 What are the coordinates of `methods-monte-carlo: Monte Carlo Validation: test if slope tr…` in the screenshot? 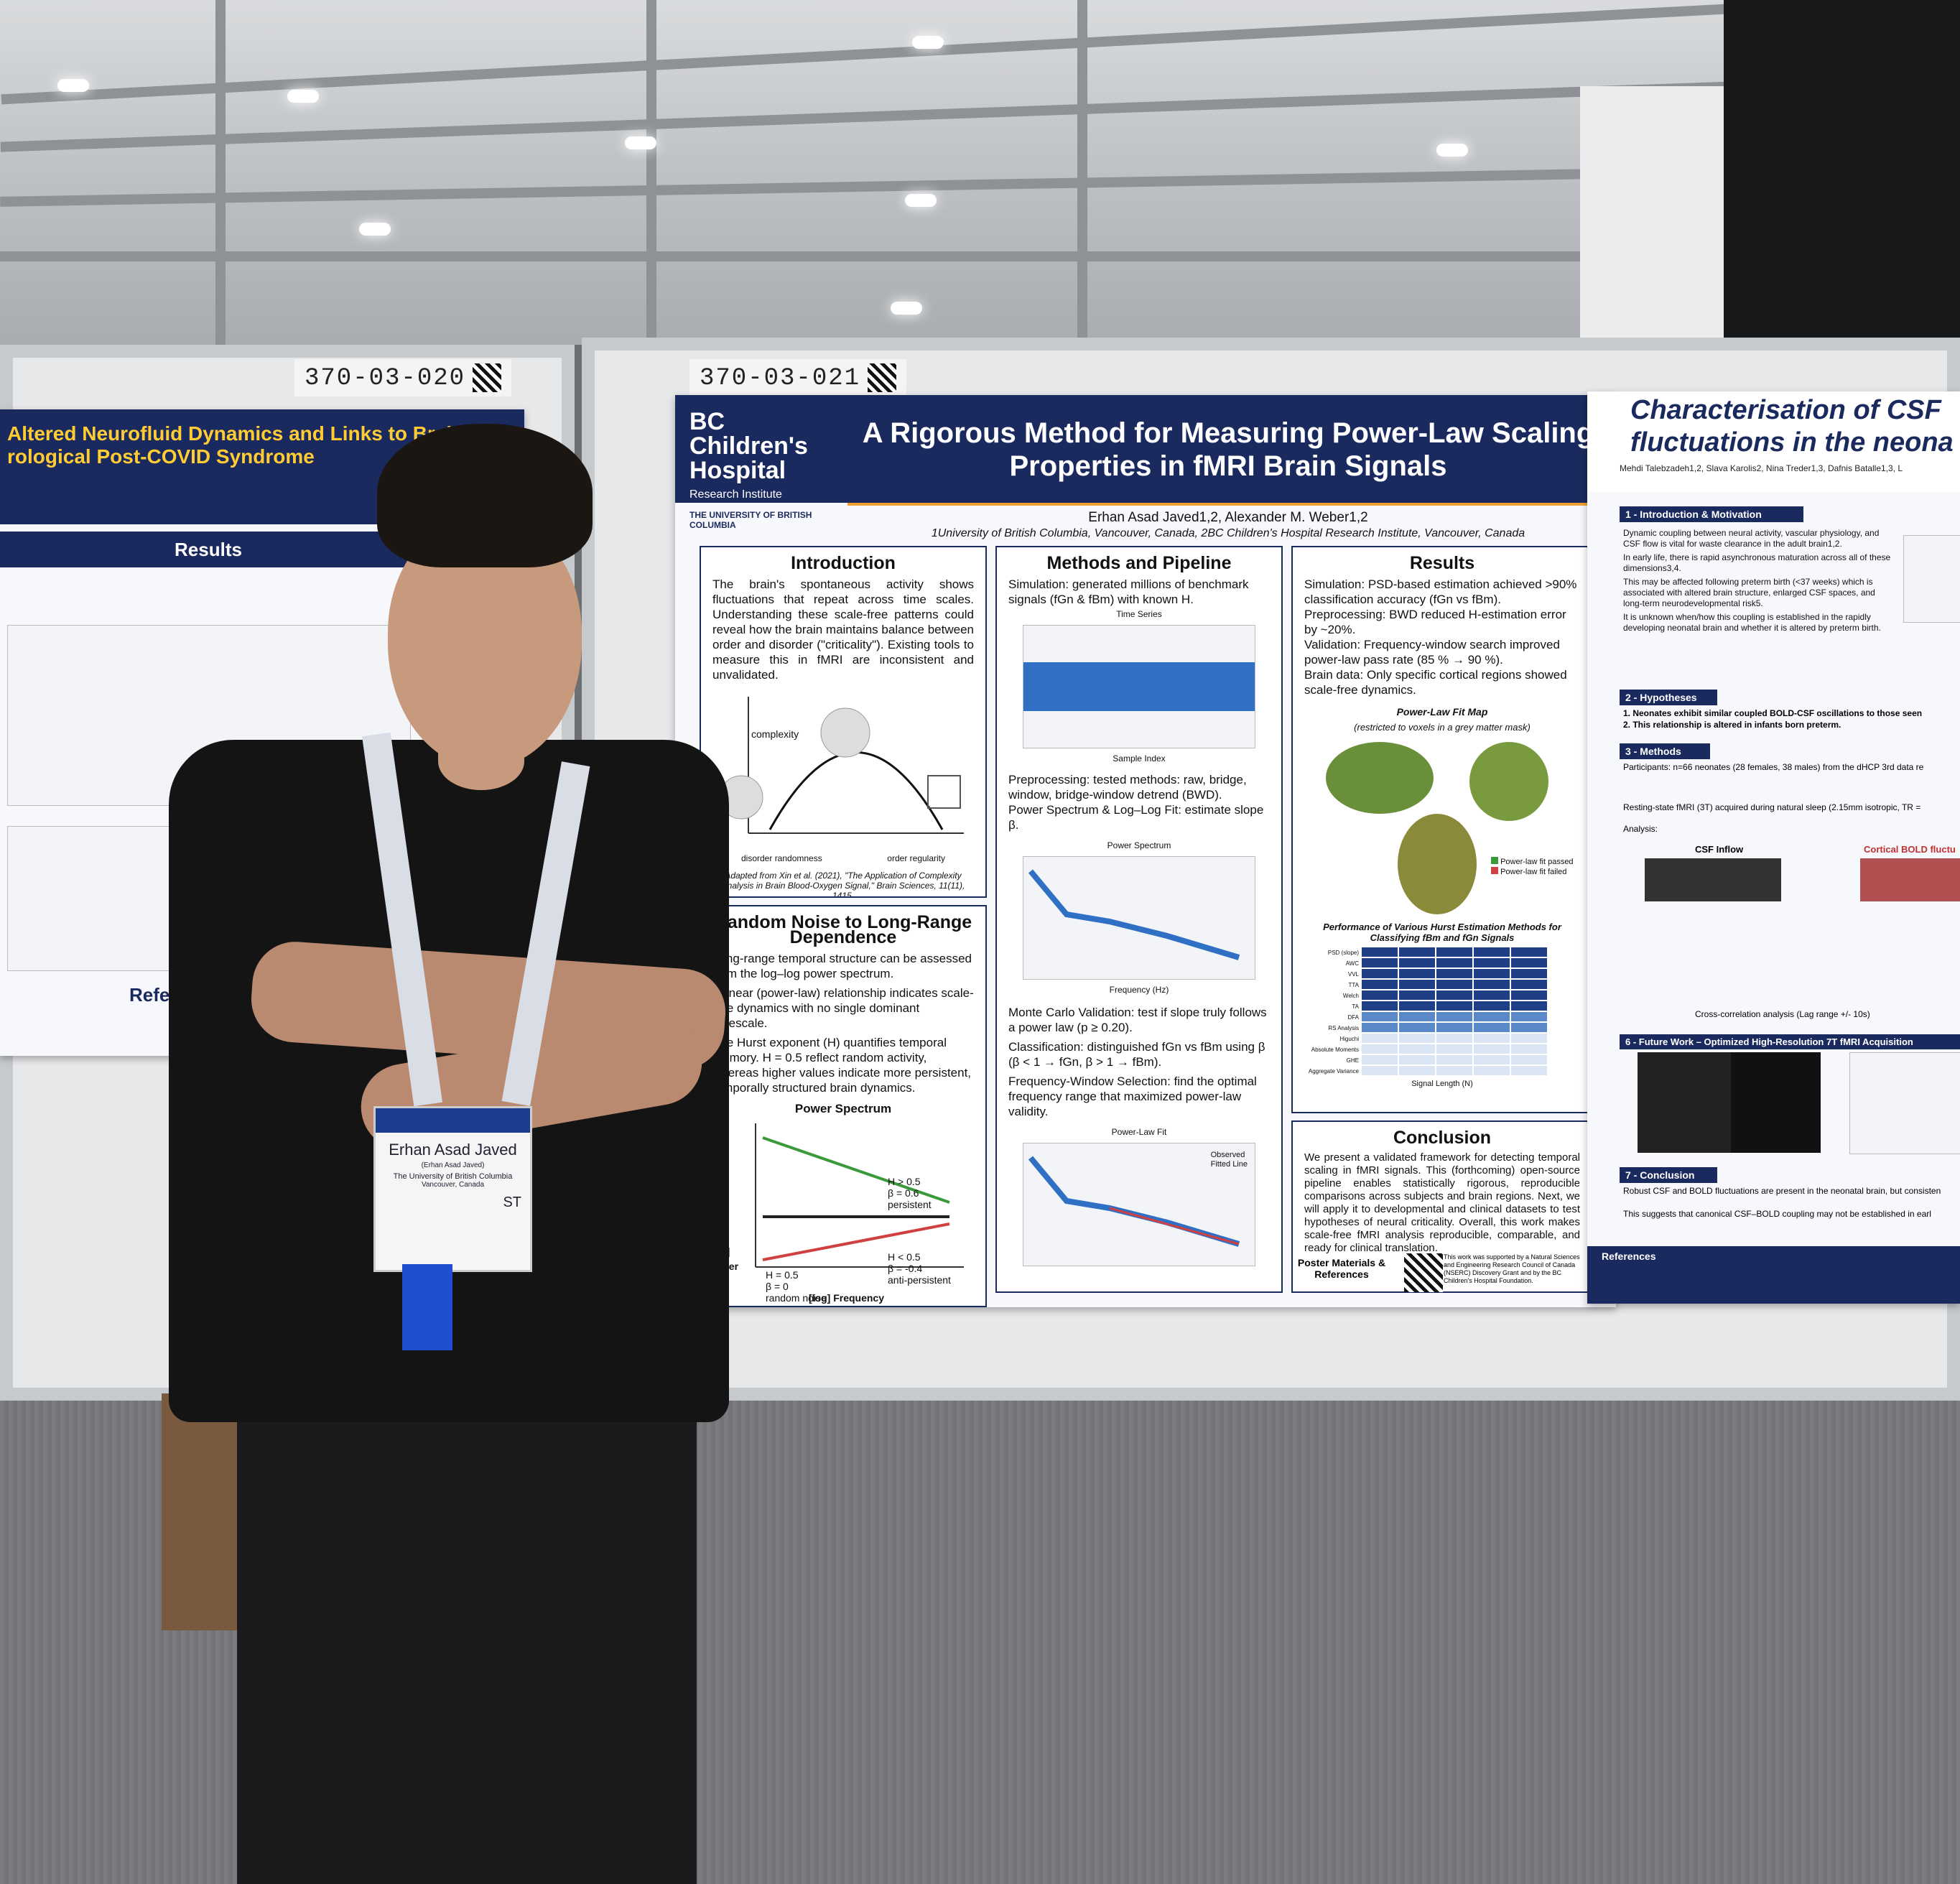 It's located at (1137, 1020).